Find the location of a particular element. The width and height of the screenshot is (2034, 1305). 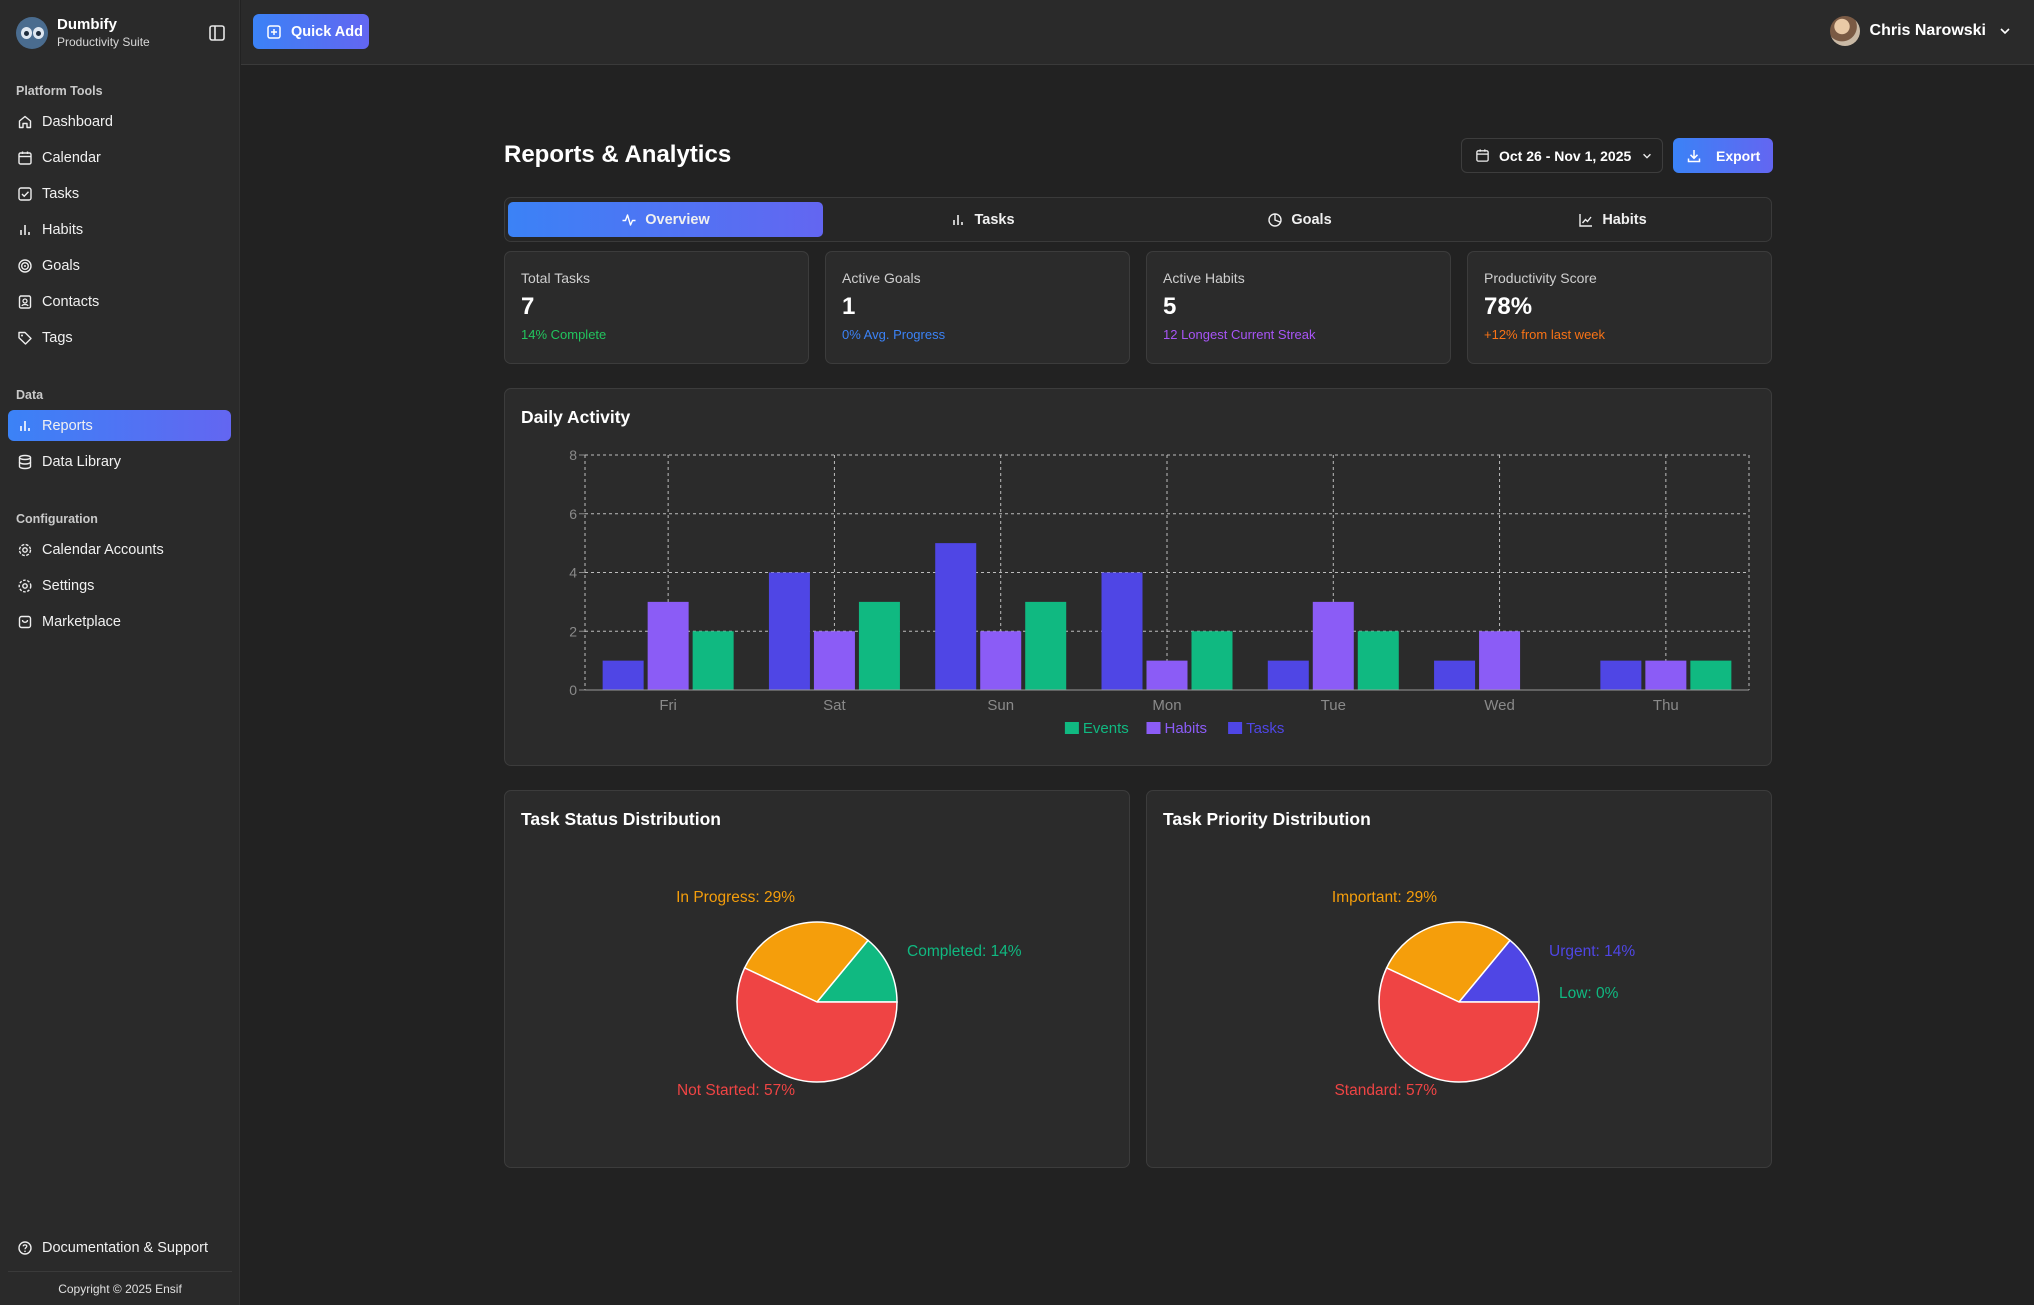

bar-events-sat is located at coordinates (879, 645).